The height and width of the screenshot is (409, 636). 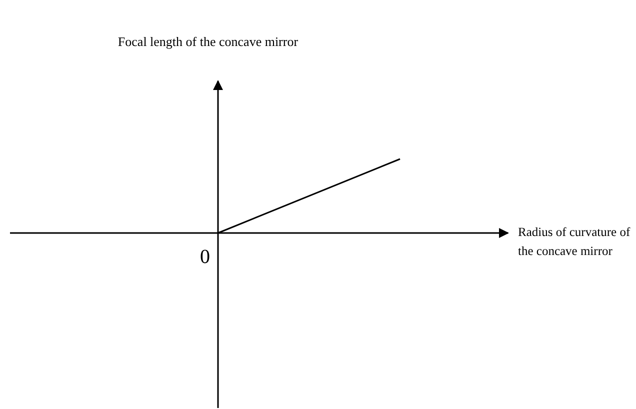 I want to click on x-axis-title: Radius of curvature of the concave mirror, so click(x=574, y=241).